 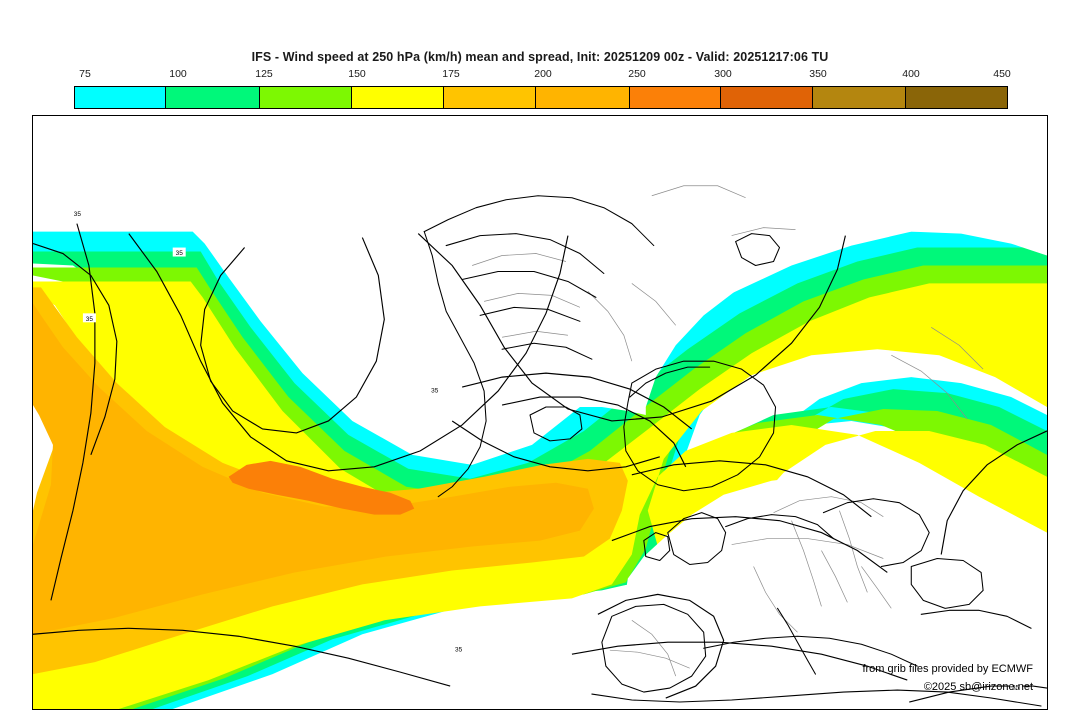 I want to click on contour-line-baltic, so click(x=555, y=446).